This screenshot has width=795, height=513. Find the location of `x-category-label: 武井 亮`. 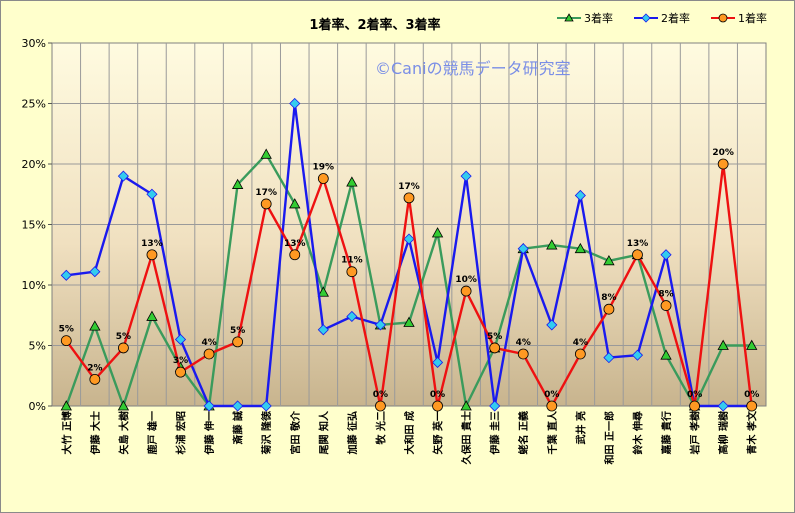

x-category-label: 武井 亮 is located at coordinates (580, 427).